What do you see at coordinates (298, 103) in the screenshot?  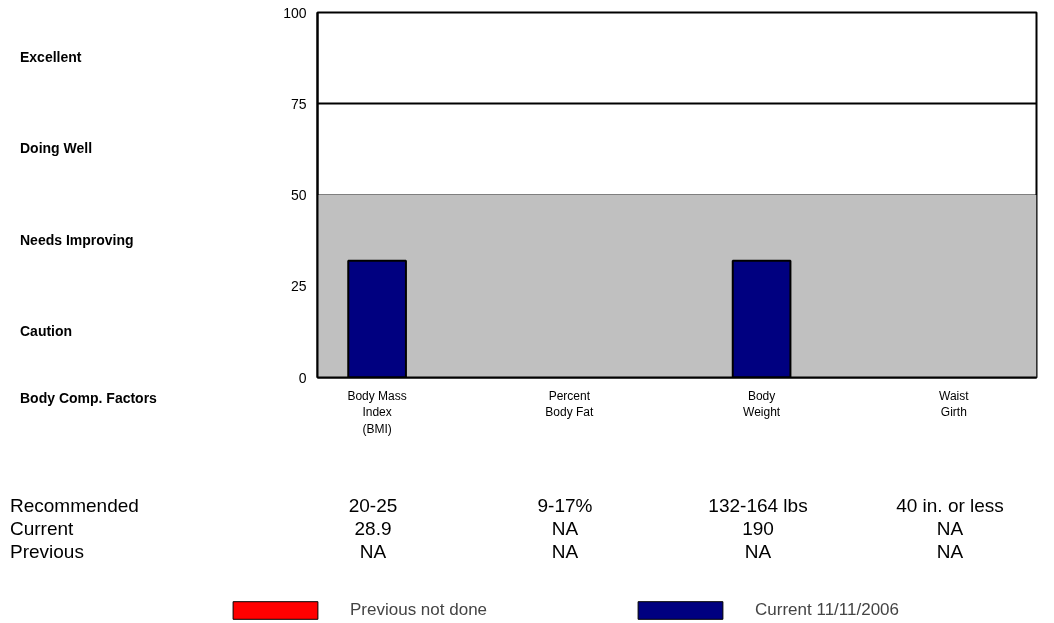 I see `y-tick-label: 75` at bounding box center [298, 103].